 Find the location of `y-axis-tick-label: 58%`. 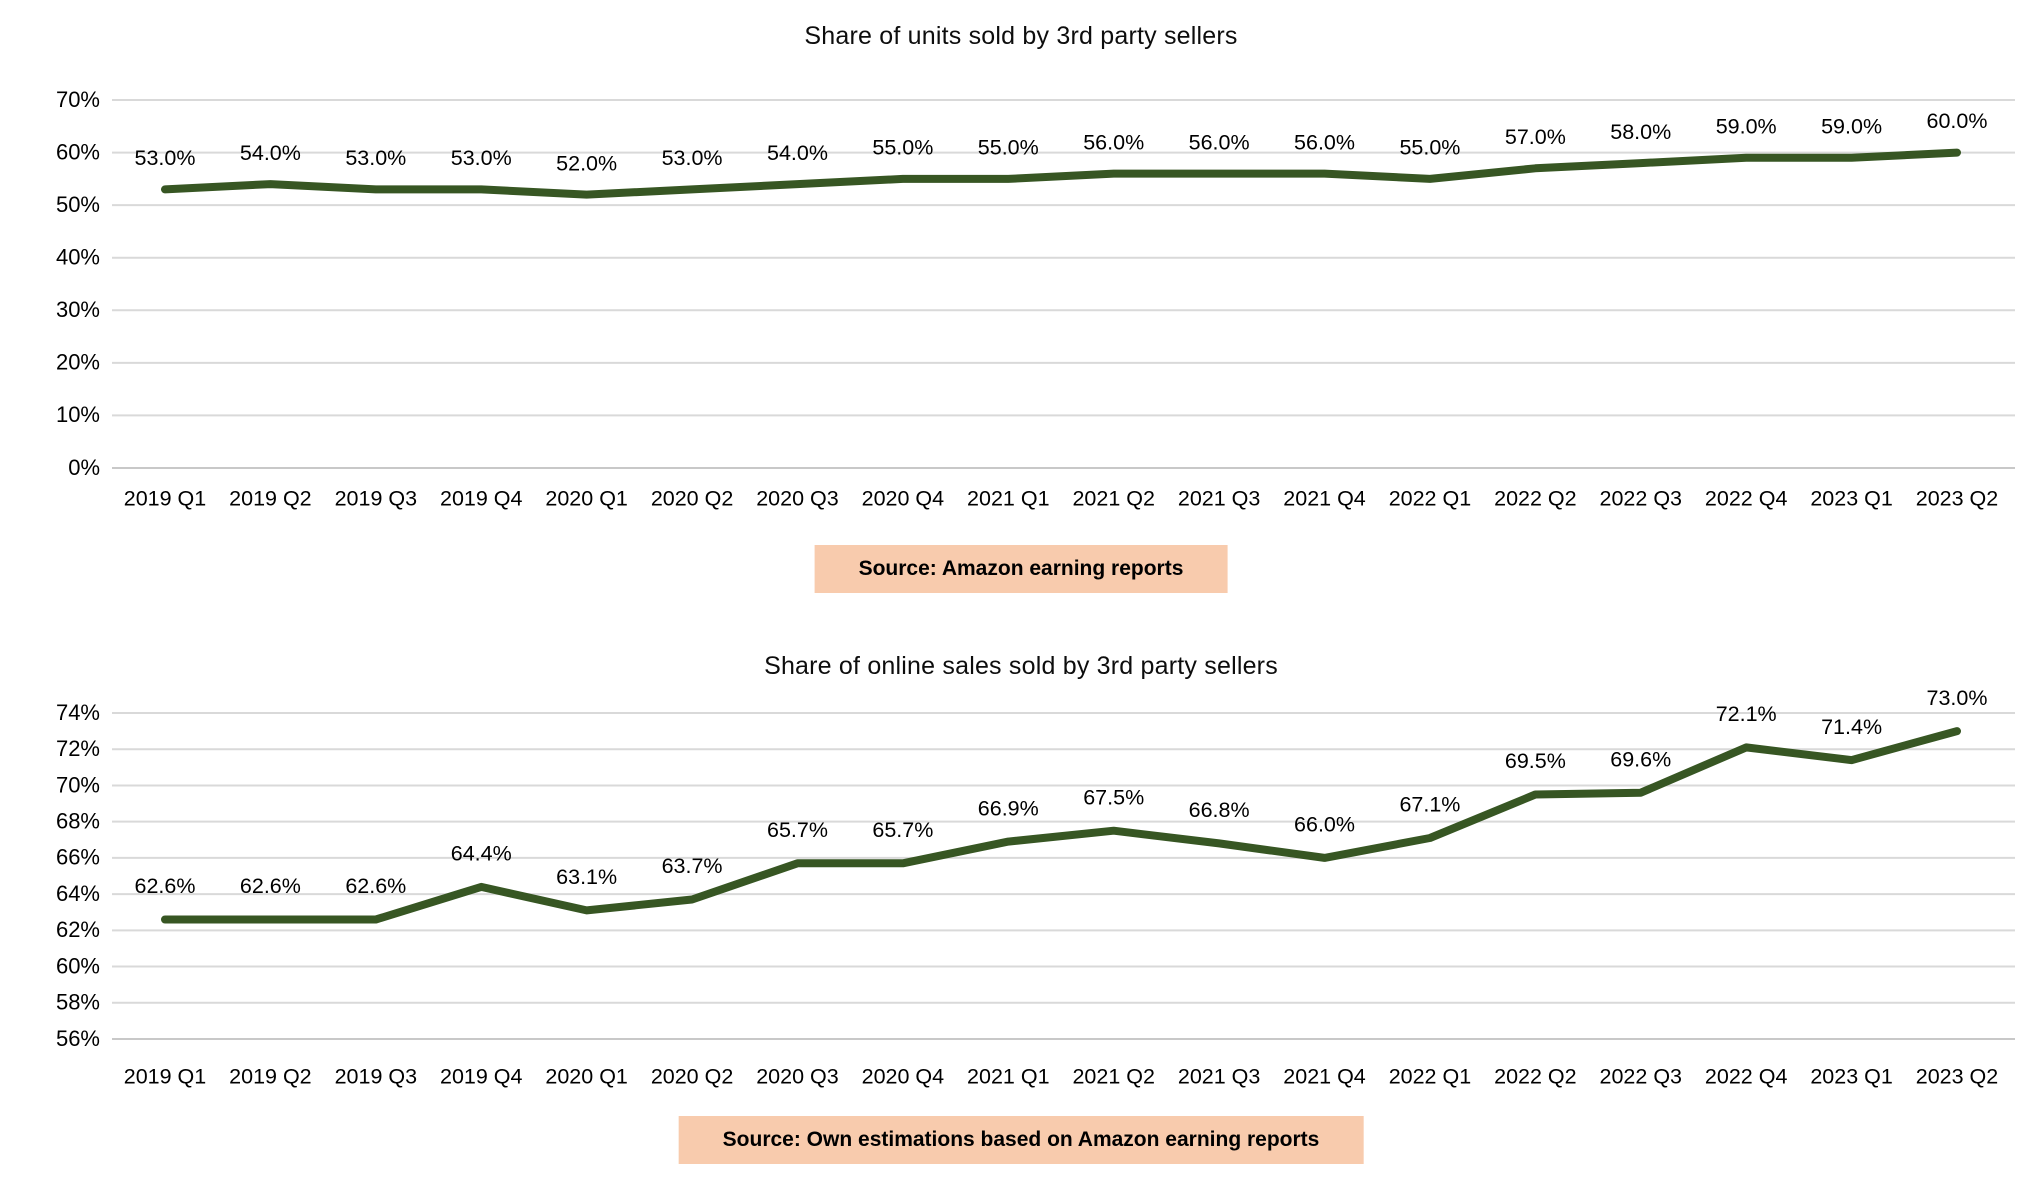

y-axis-tick-label: 58% is located at coordinates (78, 1002).